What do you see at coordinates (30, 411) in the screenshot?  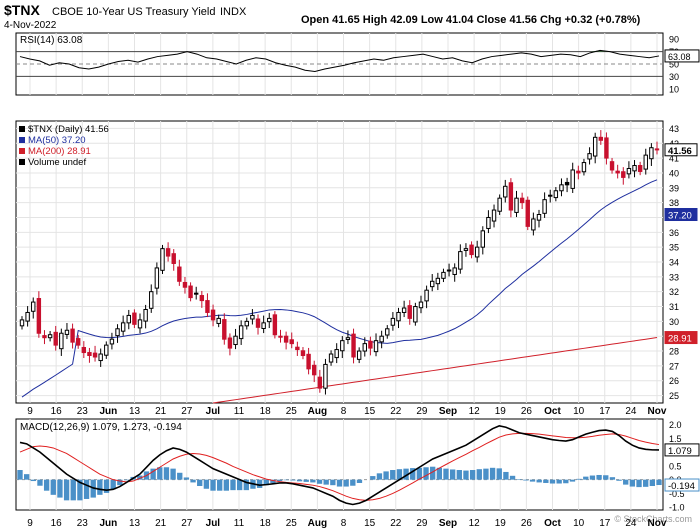 I see `price-x-tick-label: 9` at bounding box center [30, 411].